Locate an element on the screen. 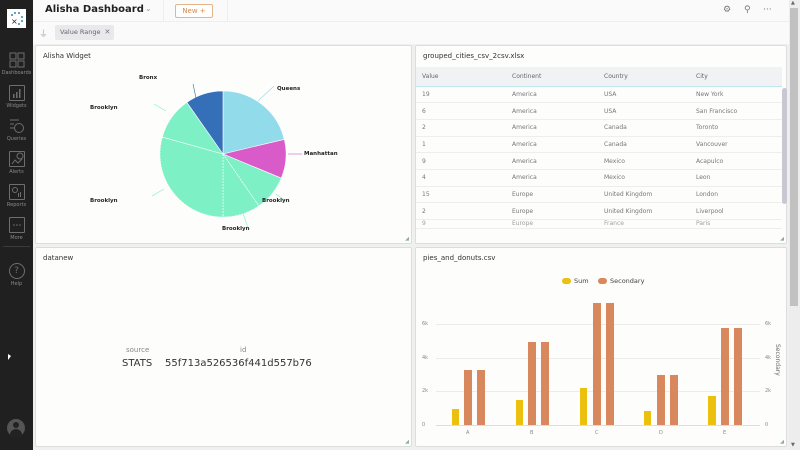 The height and width of the screenshot is (450, 800). bar-sum-e is located at coordinates (712, 410).